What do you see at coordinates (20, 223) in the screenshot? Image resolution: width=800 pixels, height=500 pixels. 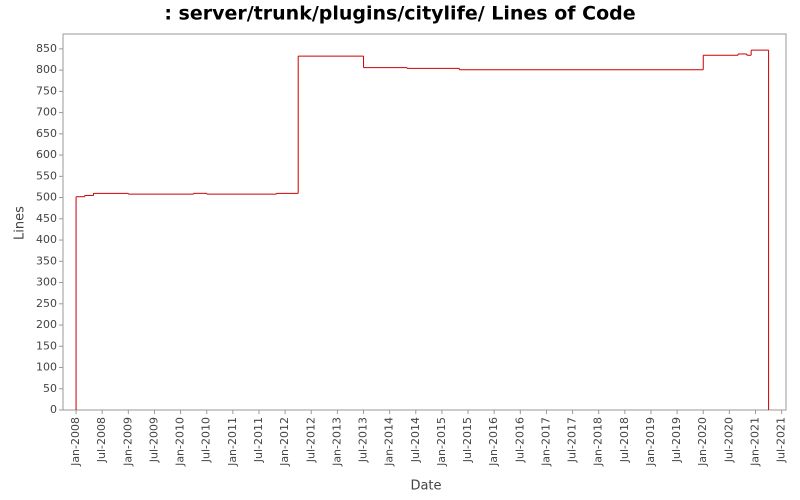 I see `y-axis-label: Lines` at bounding box center [20, 223].